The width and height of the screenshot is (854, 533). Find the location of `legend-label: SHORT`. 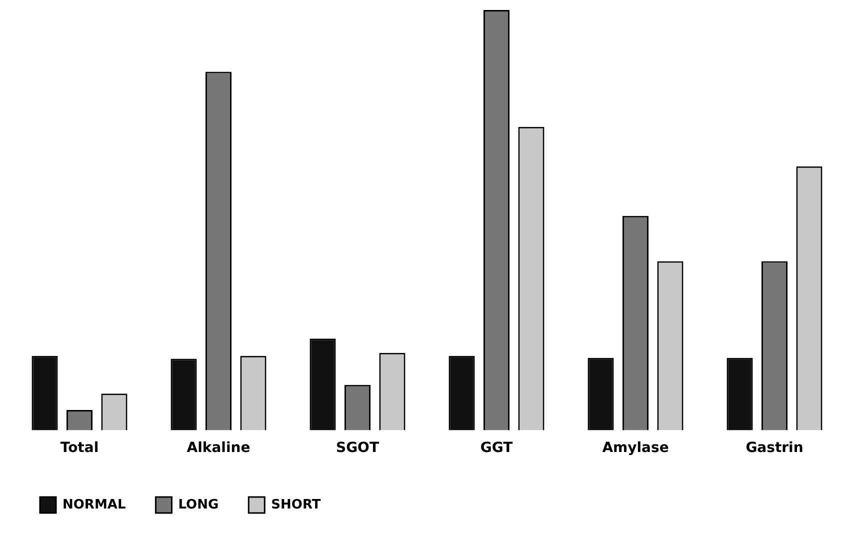

legend-label: SHORT is located at coordinates (296, 504).